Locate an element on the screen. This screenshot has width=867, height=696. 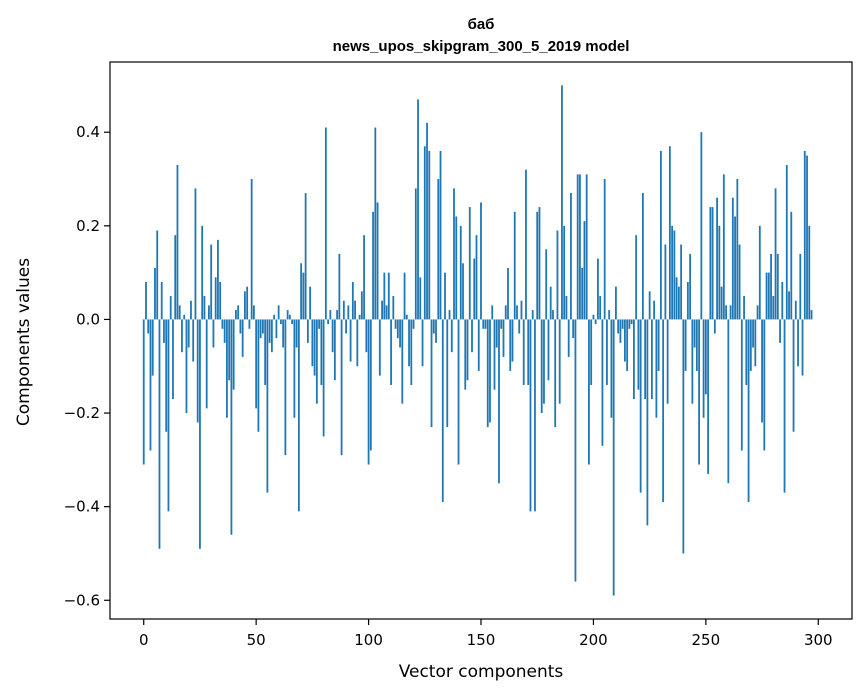
y-tick-label: −0.2 is located at coordinates (82, 413).